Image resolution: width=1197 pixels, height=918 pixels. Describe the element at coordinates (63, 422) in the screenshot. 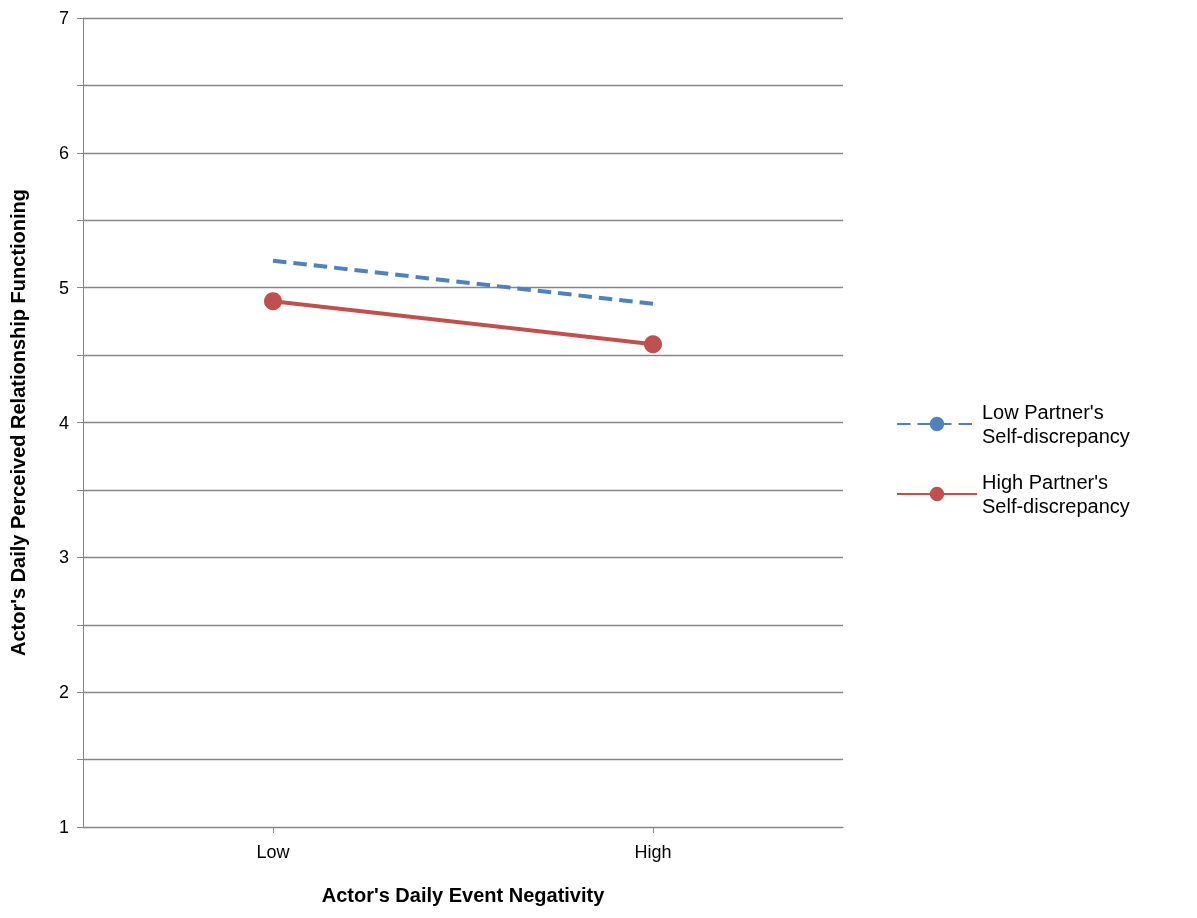

I see `y-tick-label: 4` at that location.